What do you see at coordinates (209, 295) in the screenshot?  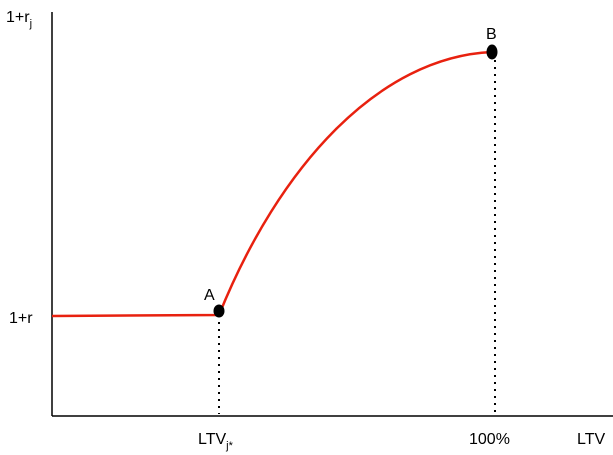 I see `point-label-a: A` at bounding box center [209, 295].